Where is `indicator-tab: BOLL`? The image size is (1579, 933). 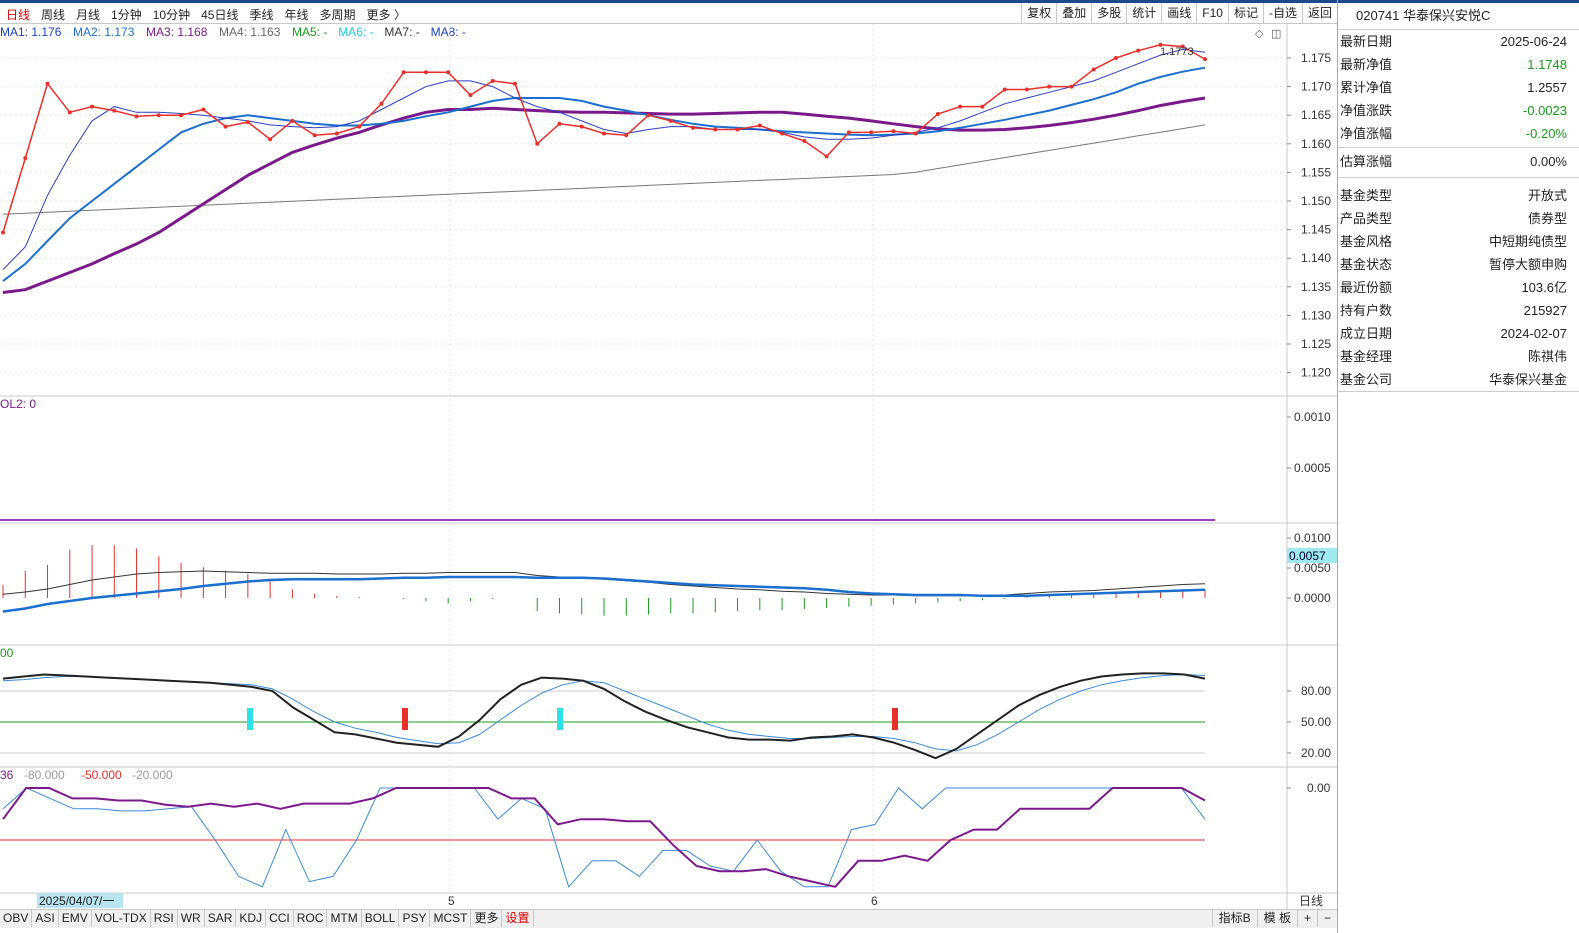 indicator-tab: BOLL is located at coordinates (381, 918).